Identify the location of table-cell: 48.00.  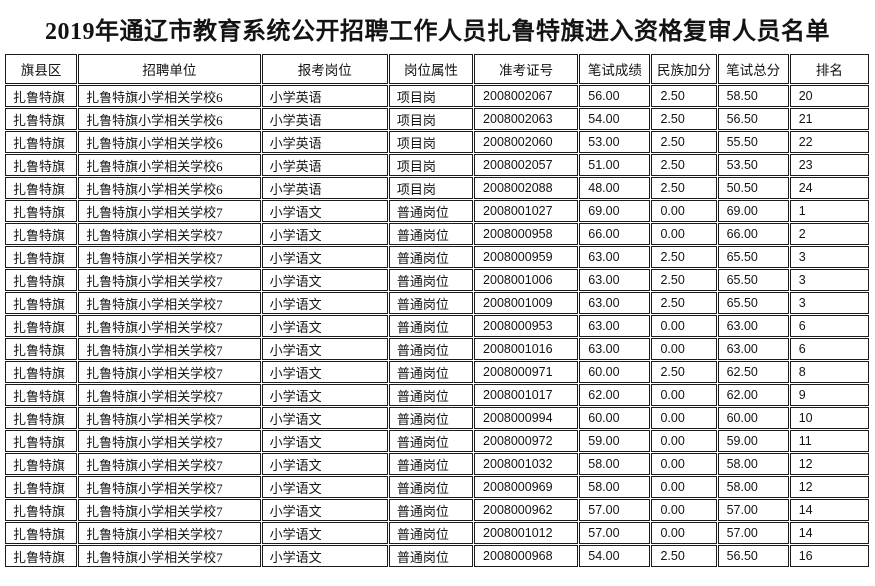
(615, 188).